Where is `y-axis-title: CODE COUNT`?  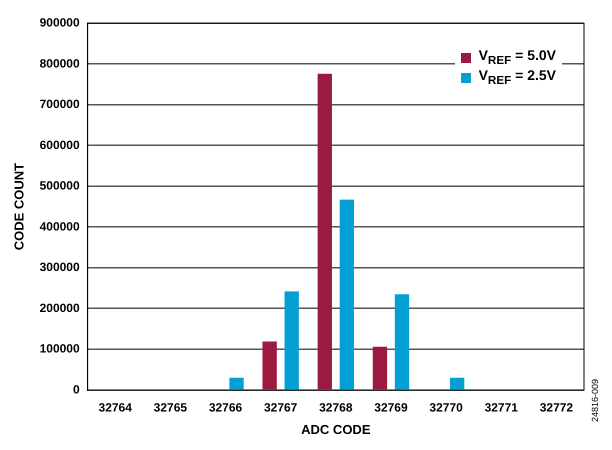 y-axis-title: CODE COUNT is located at coordinates (18, 206).